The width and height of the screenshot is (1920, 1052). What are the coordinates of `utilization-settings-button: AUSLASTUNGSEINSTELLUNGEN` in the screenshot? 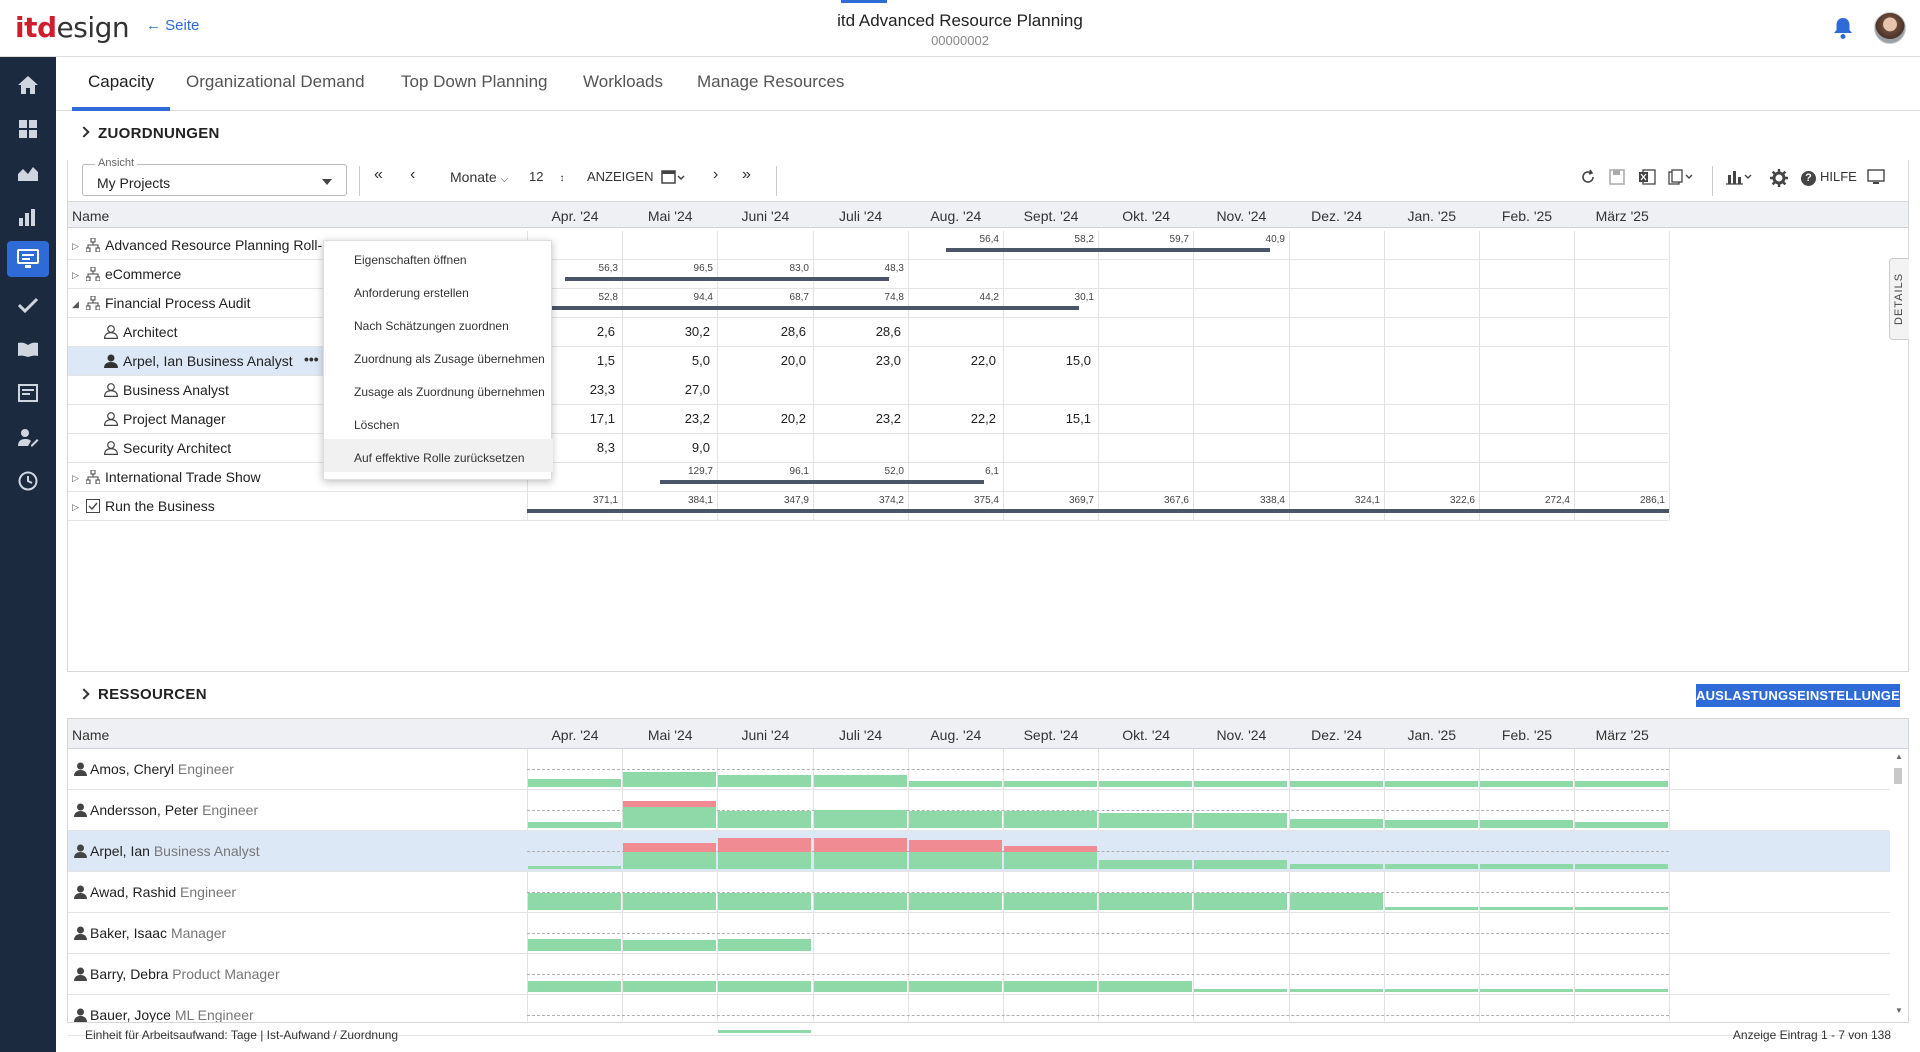 It's located at (1802, 695).